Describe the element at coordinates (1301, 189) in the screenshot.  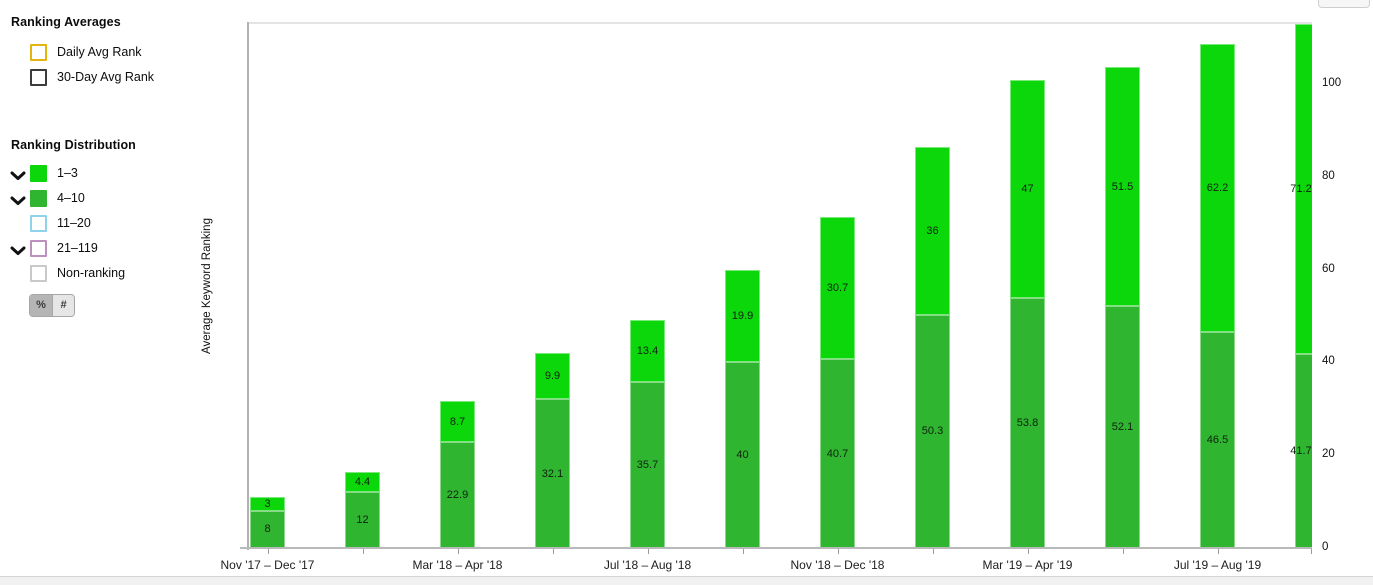
I see `bar-value-label: 71.2` at that location.